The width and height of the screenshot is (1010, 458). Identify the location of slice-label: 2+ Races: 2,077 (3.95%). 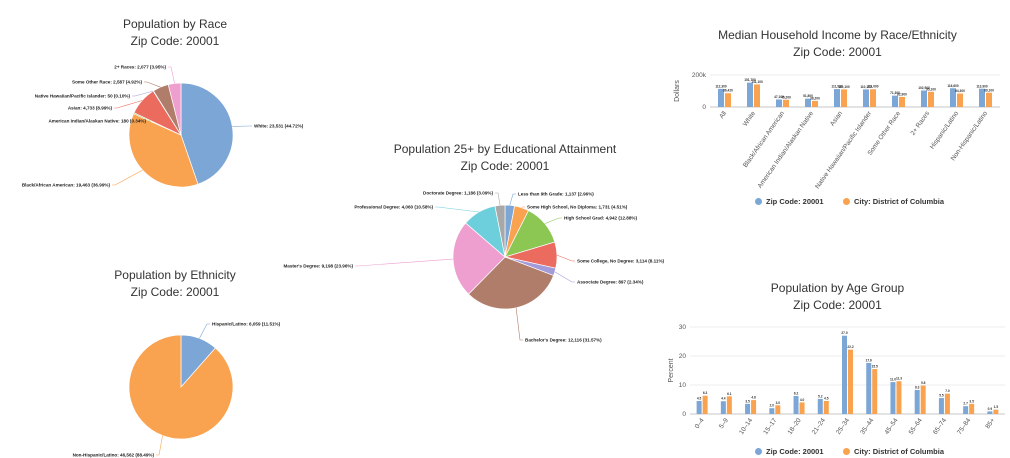
(140, 67).